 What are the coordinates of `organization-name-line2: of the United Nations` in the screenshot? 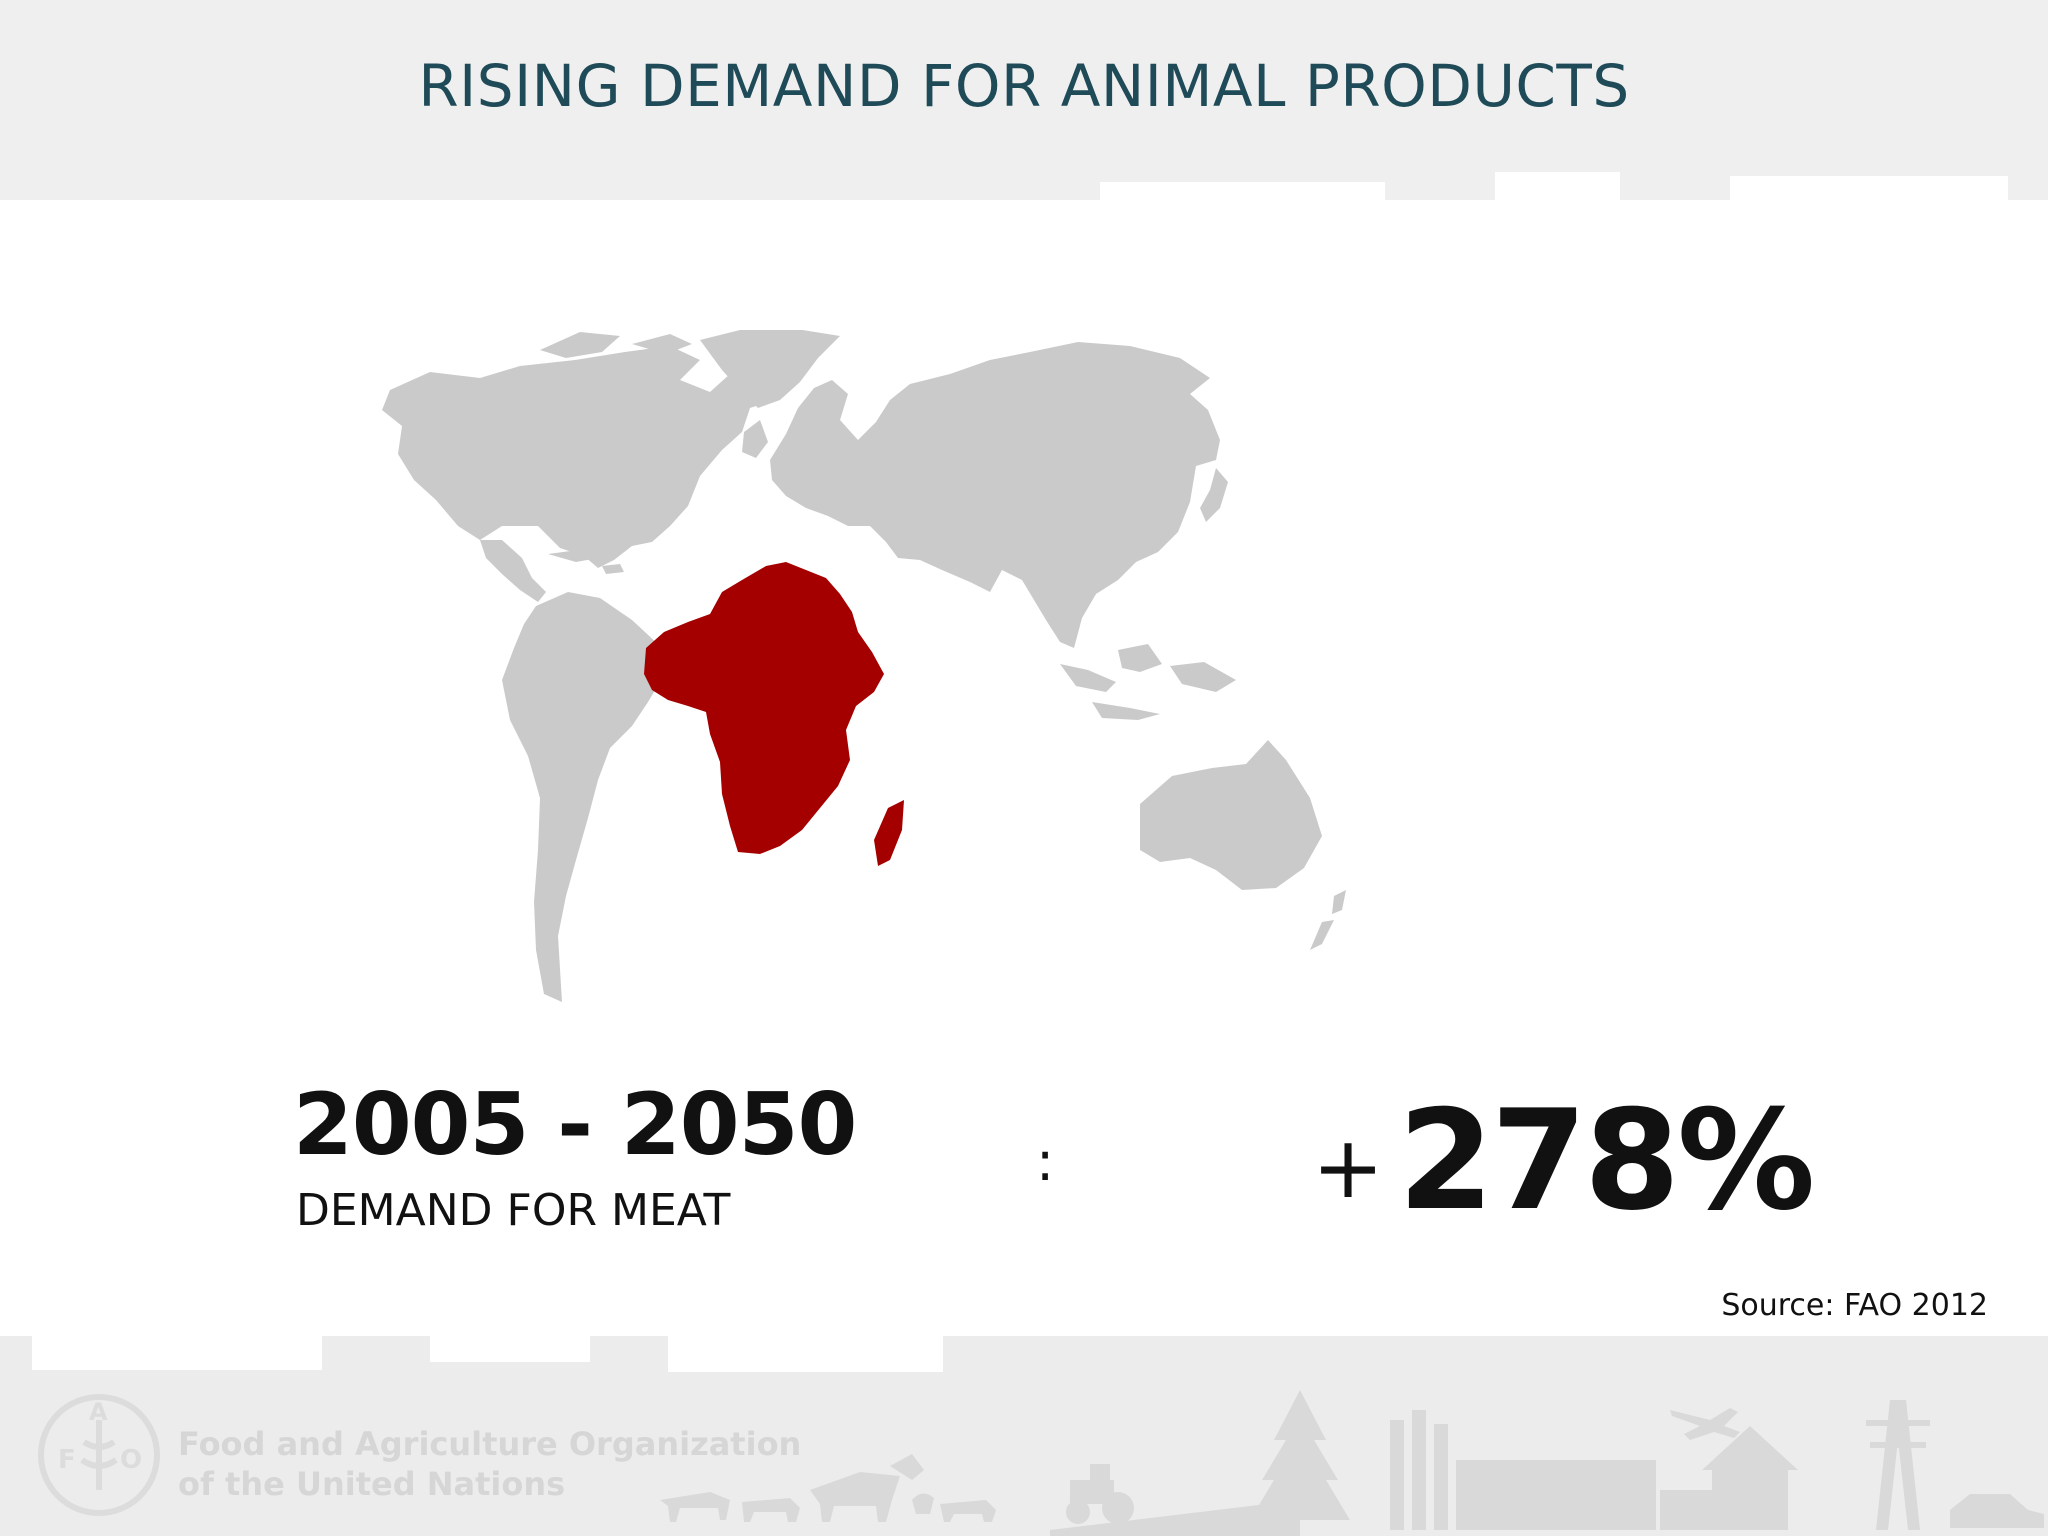 It's located at (372, 1484).